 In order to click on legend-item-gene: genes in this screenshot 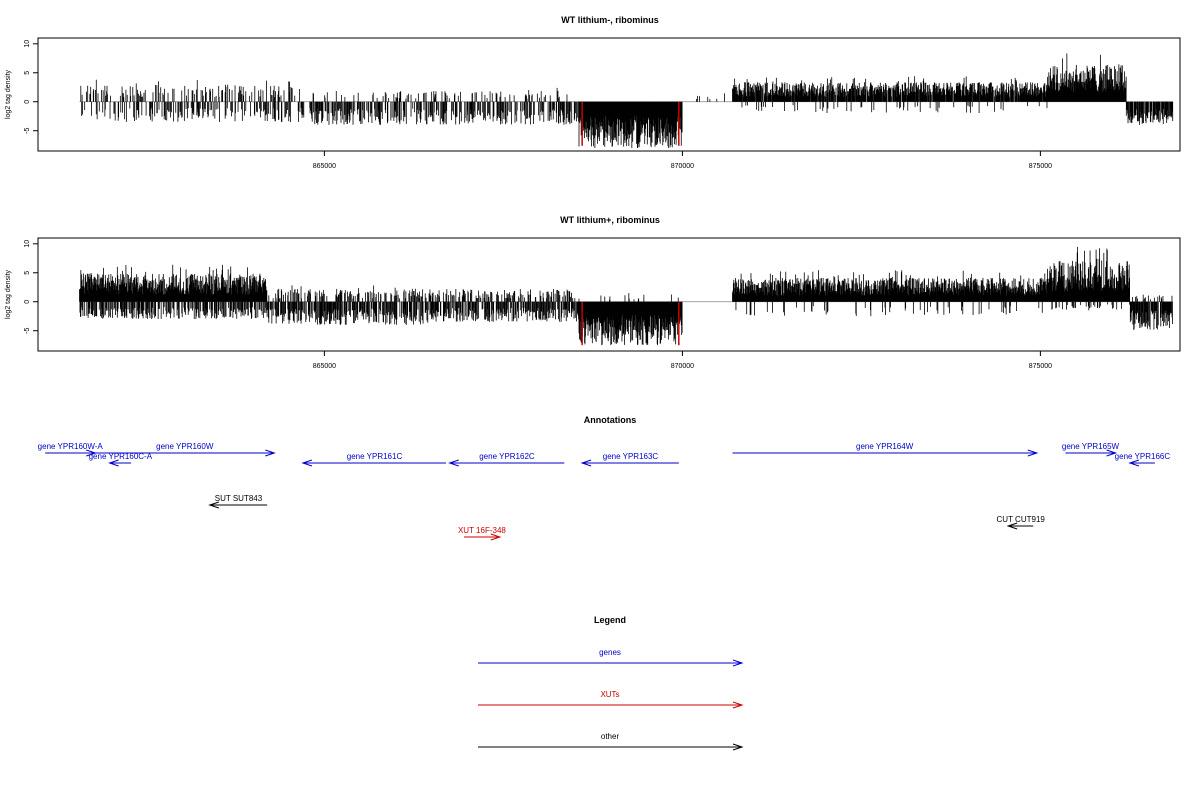, I will do `click(611, 657)`.